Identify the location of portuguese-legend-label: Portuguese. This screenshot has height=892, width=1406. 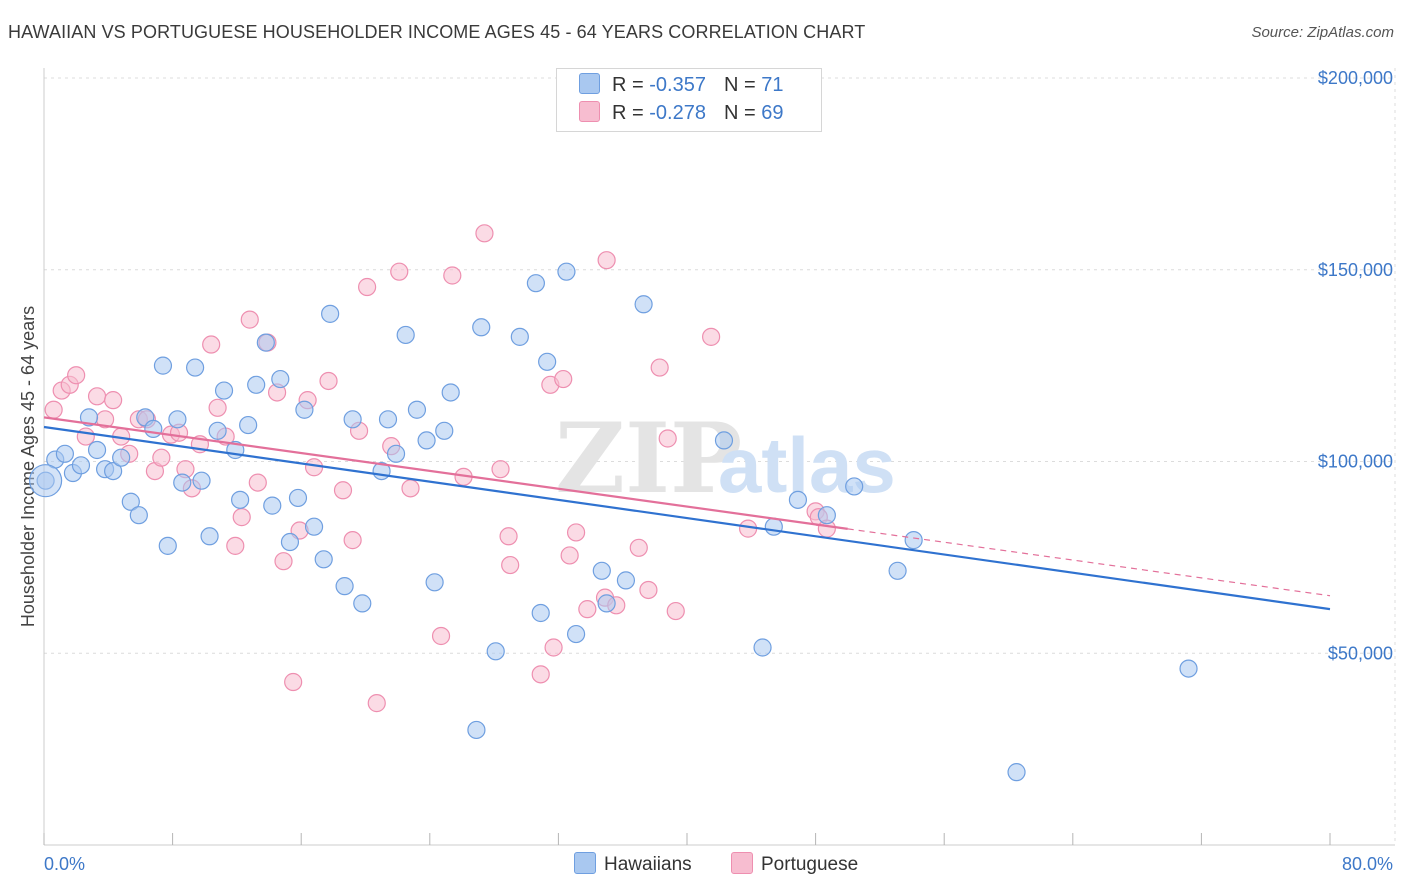
(810, 864).